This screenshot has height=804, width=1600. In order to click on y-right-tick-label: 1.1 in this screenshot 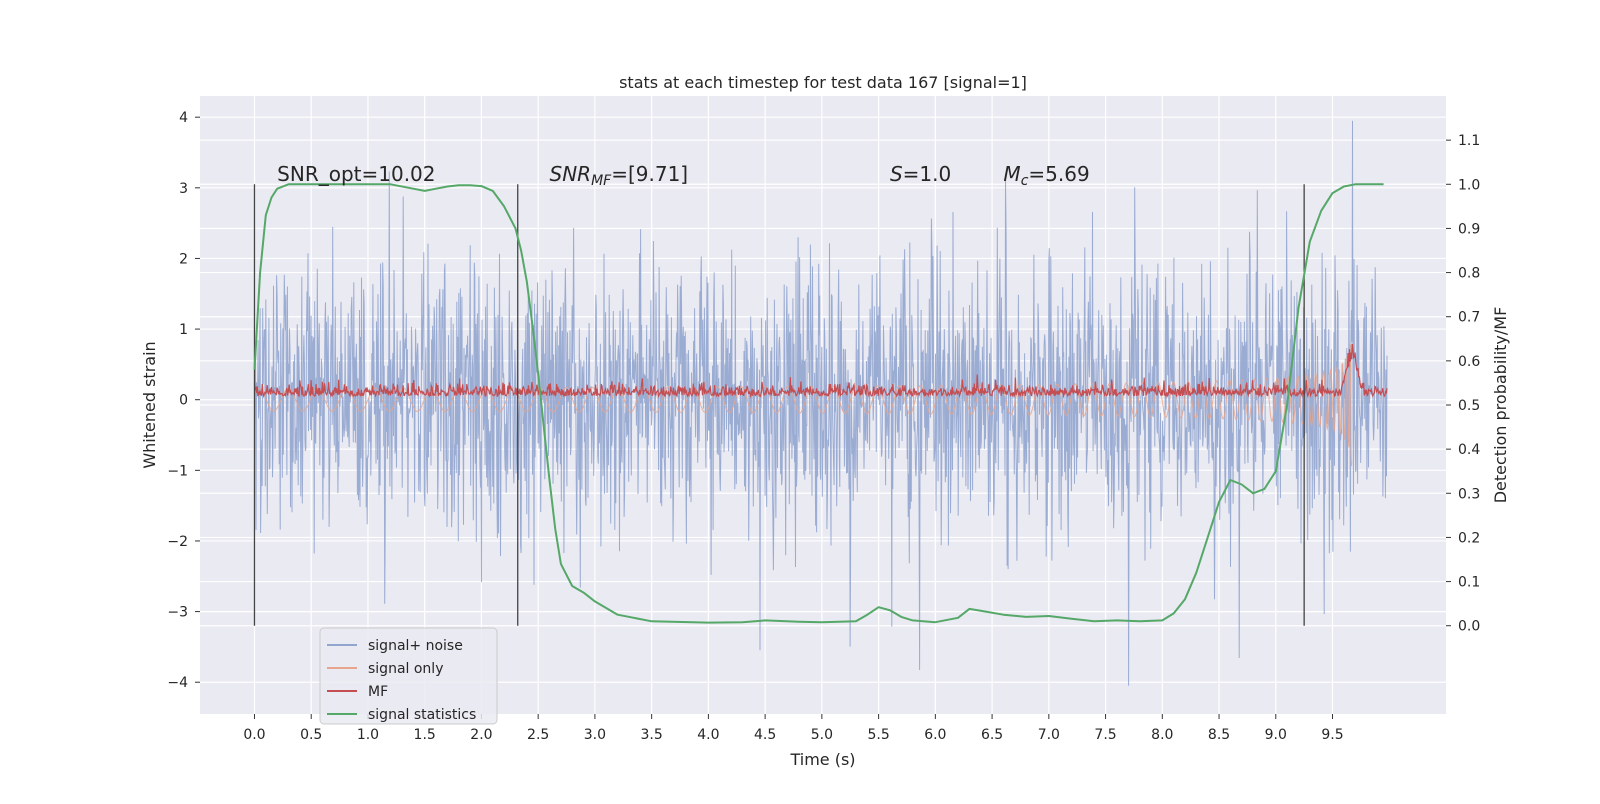, I will do `click(1469, 141)`.